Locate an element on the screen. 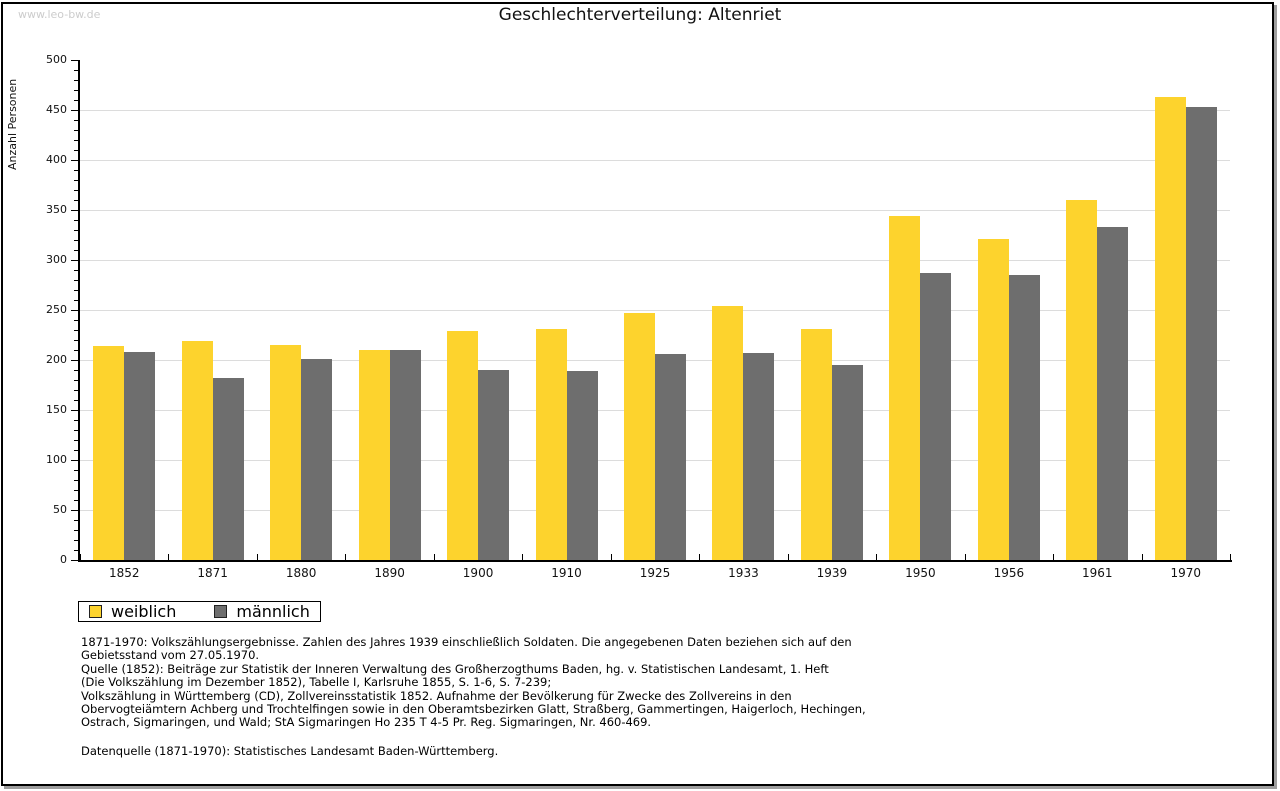 The width and height of the screenshot is (1280, 791). bar-männlich-1890 is located at coordinates (405, 455).